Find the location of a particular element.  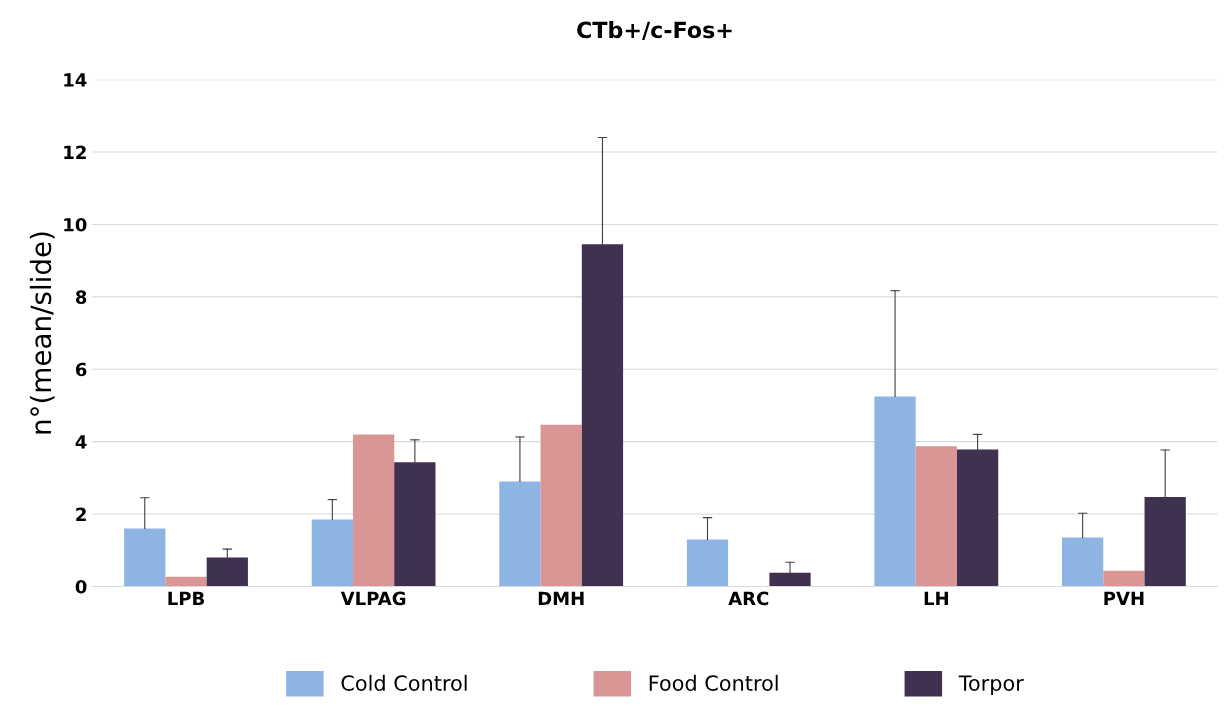

x-tick-label: PVH is located at coordinates (1124, 598).